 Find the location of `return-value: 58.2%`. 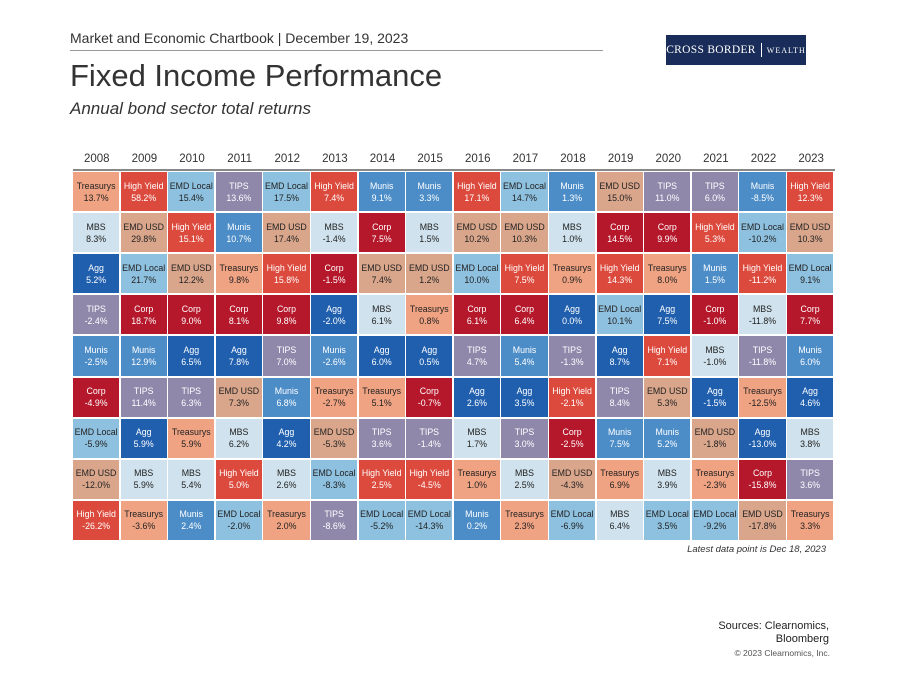

return-value: 58.2% is located at coordinates (144, 197).